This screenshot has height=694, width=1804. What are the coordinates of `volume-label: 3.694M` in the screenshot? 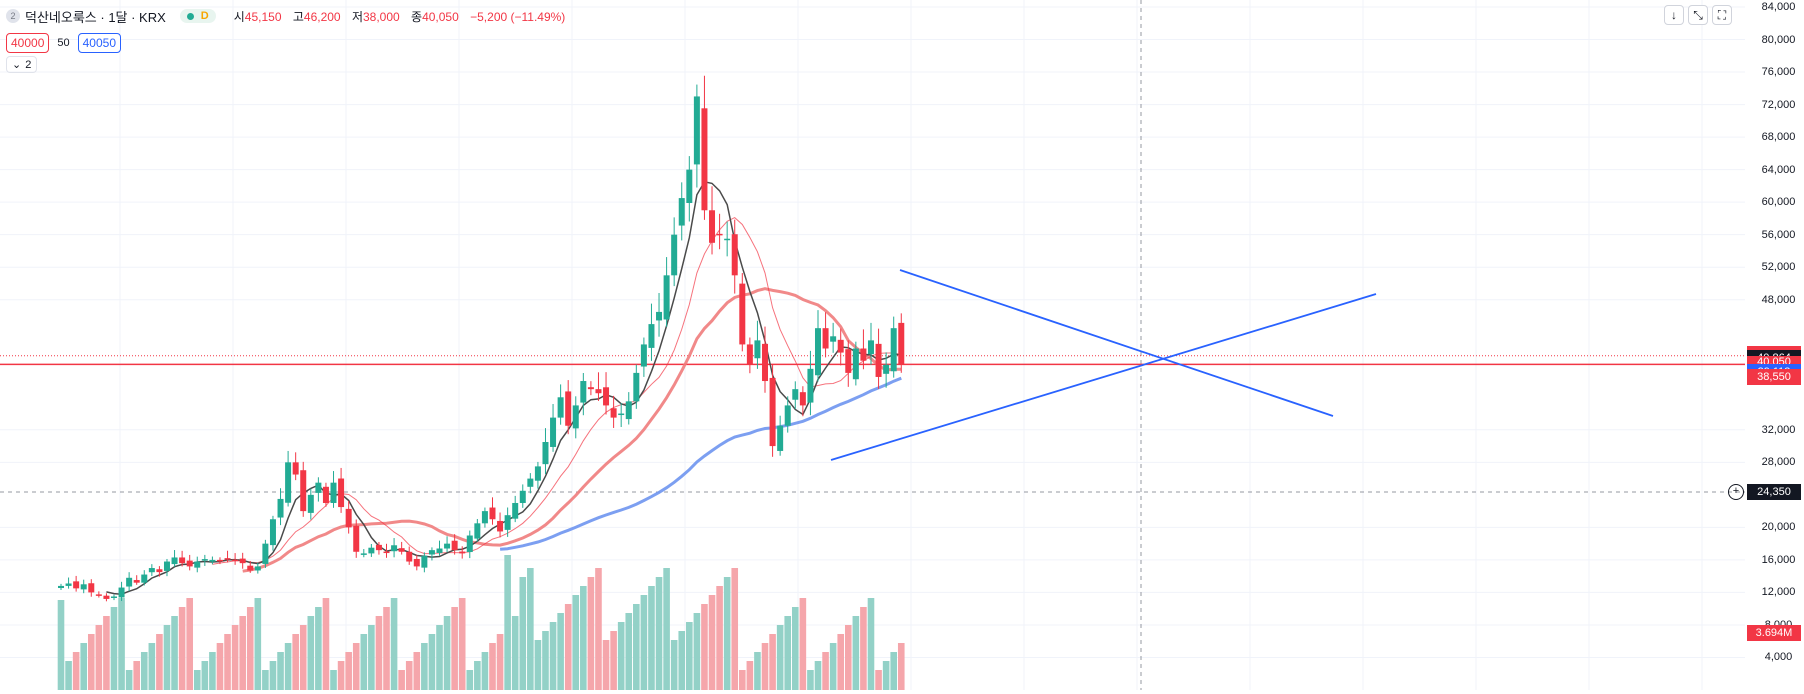 It's located at (1774, 633).